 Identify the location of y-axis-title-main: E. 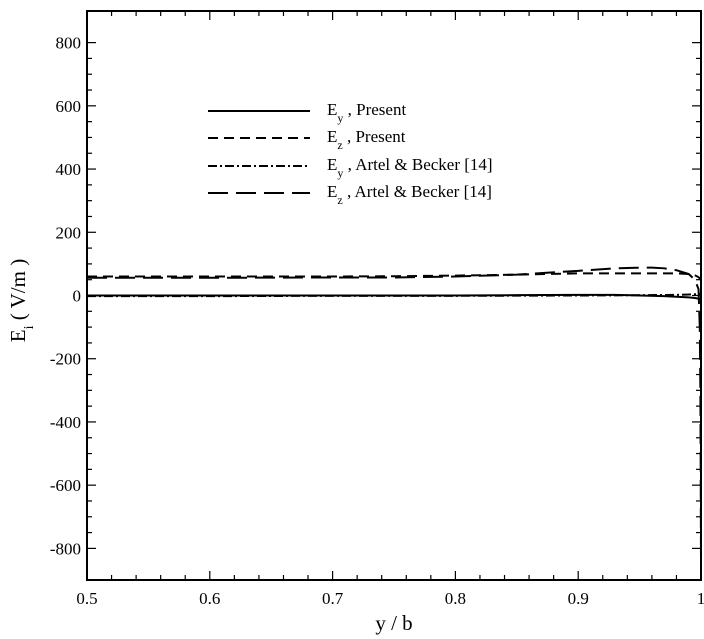
(18, 335).